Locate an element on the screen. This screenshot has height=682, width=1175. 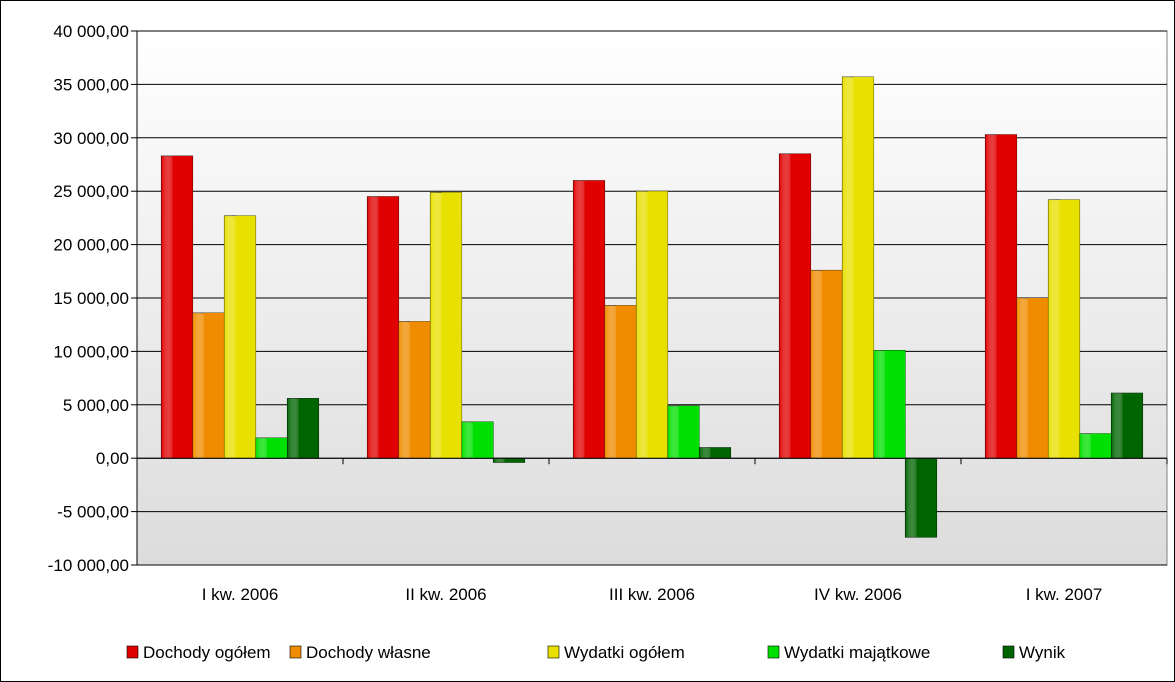
bar-wydatki-ogółem-5 is located at coordinates (1064, 329).